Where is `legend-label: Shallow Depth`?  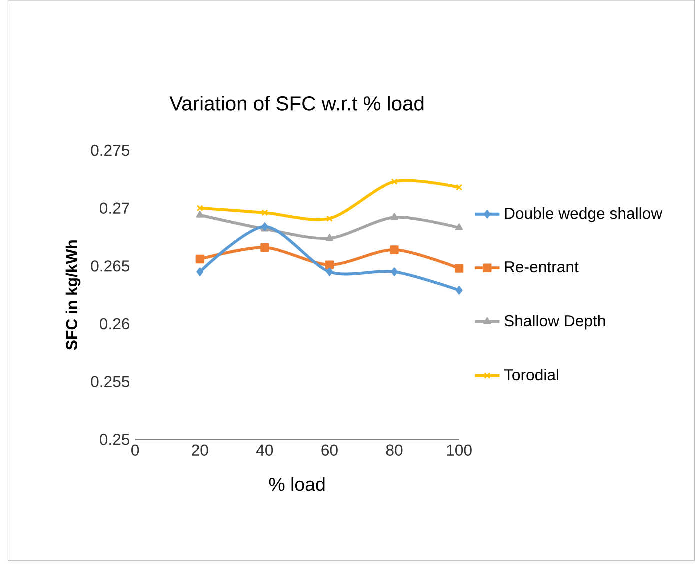 legend-label: Shallow Depth is located at coordinates (555, 322).